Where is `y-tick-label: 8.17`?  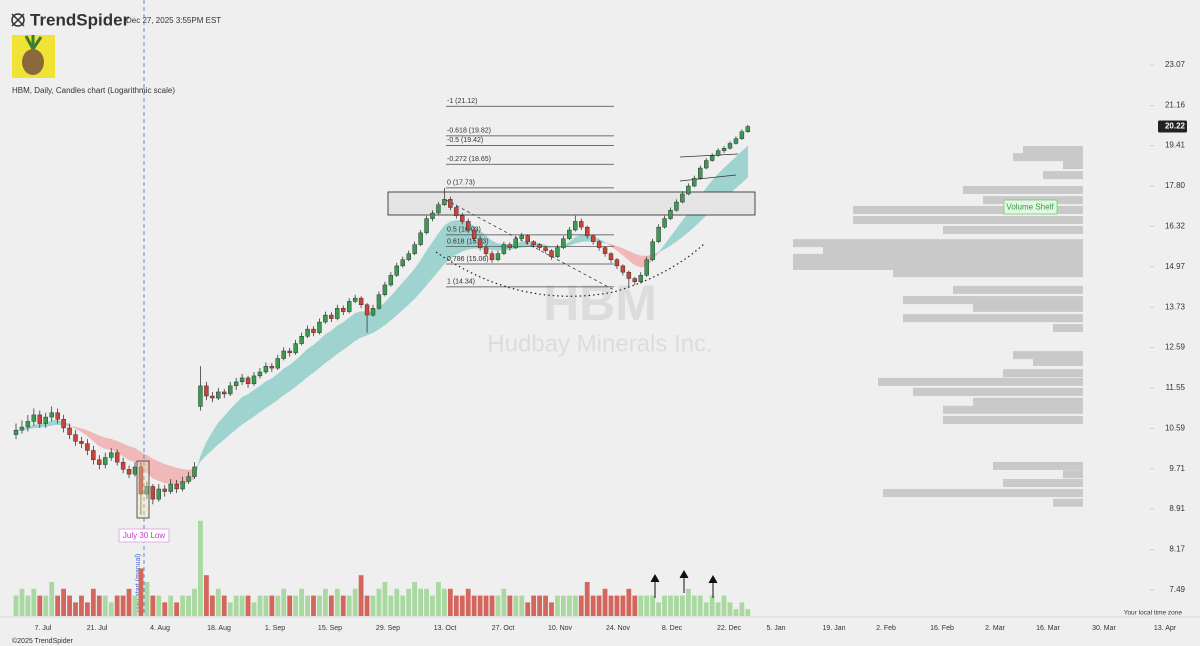
y-tick-label: 8.17 is located at coordinates (1177, 549).